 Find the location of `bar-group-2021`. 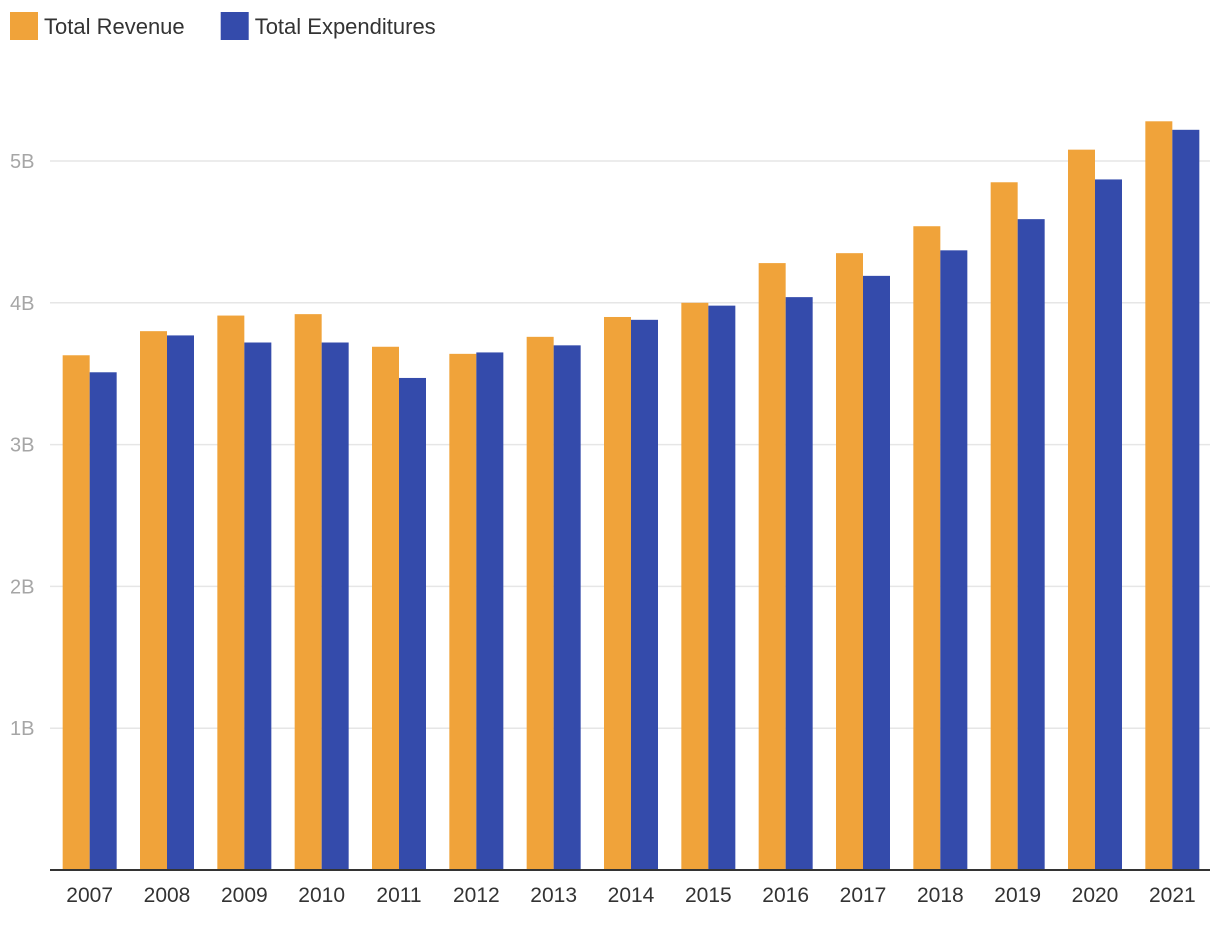

bar-group-2021 is located at coordinates (1172, 495).